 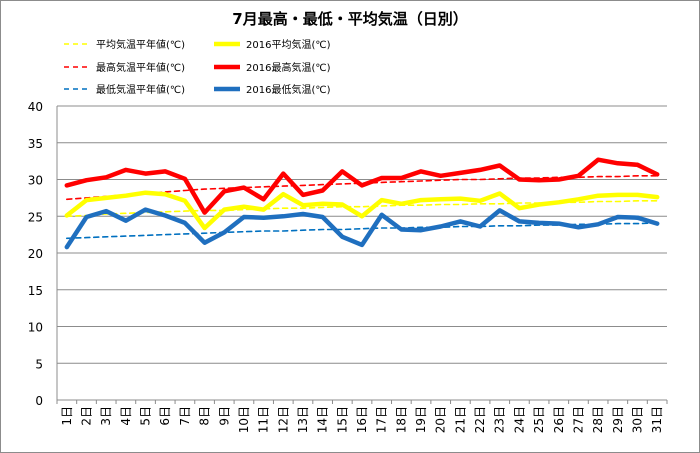 What do you see at coordinates (35, 291) in the screenshot?
I see `y-tick-label: 15` at bounding box center [35, 291].